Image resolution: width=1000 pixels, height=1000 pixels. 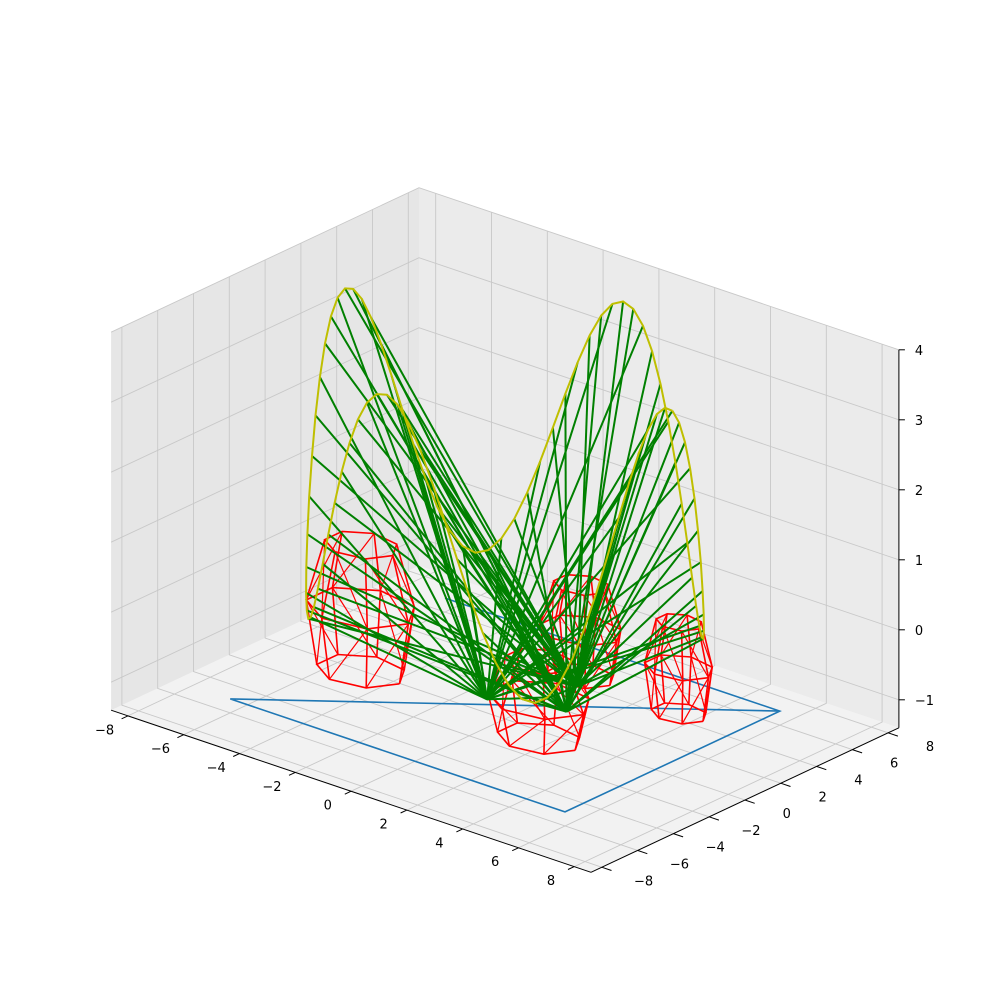 What do you see at coordinates (439, 843) in the screenshot?
I see `x-tick-label: 4` at bounding box center [439, 843].